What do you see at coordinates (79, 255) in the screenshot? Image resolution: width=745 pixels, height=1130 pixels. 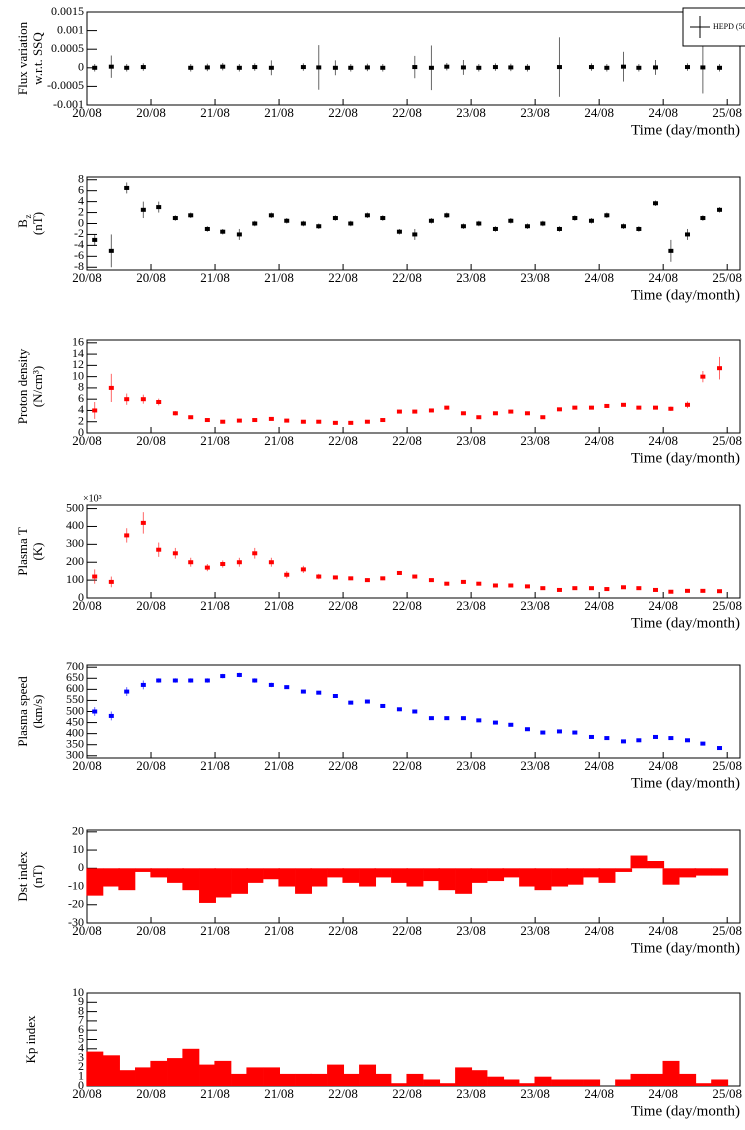 I see `y-tick-label: -6` at bounding box center [79, 255].